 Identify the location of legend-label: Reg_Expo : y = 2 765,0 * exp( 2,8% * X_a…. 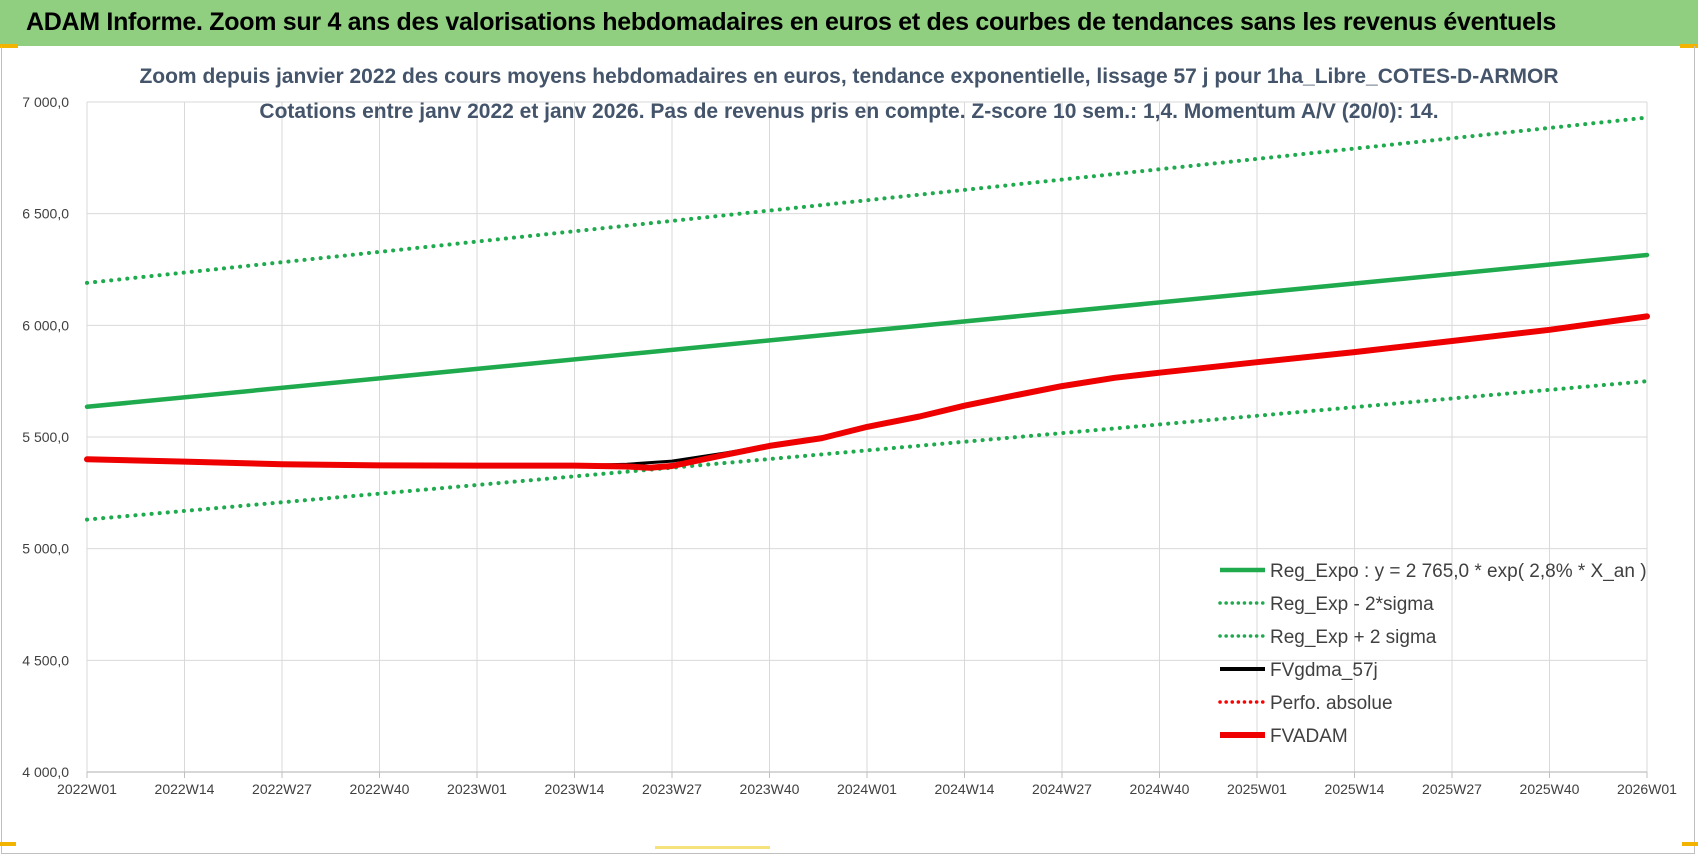
(1458, 571).